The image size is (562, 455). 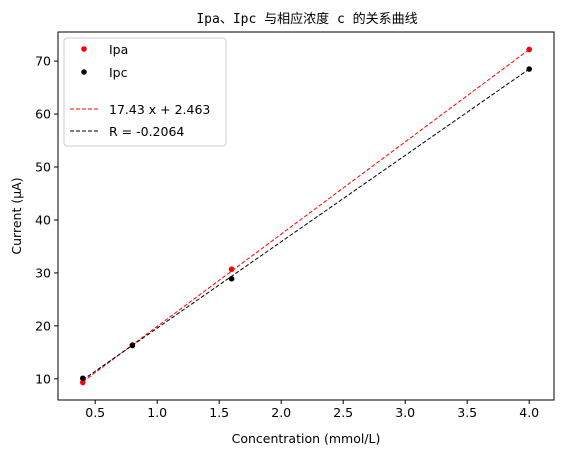 I want to click on y-tick-label: 60, so click(x=43, y=114).